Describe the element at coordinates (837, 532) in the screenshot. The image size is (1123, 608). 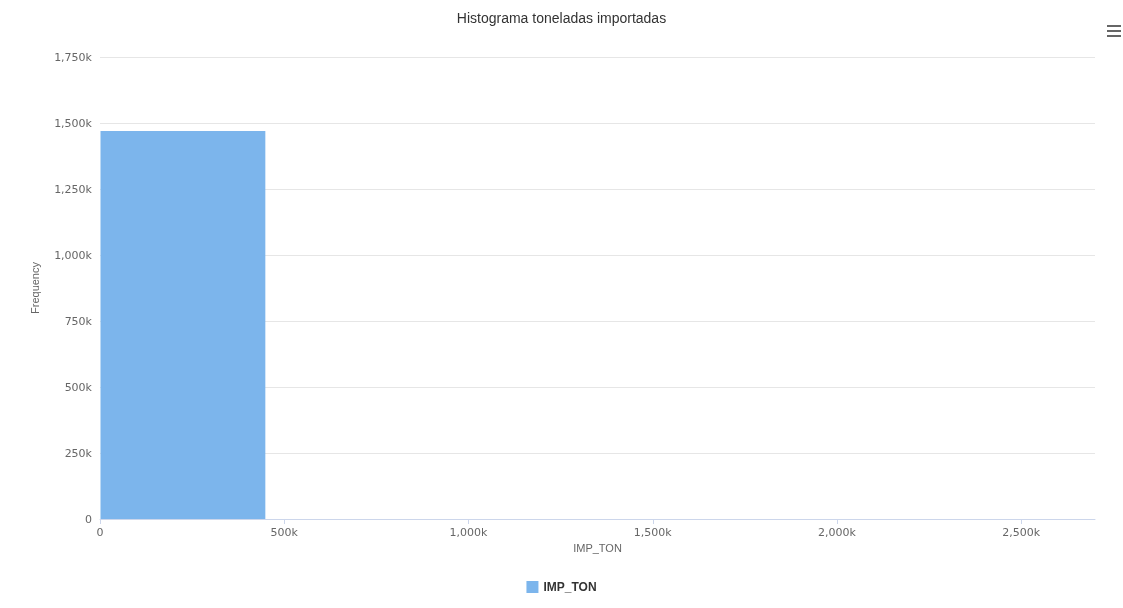
I see `x-tick-label: 2,000k` at that location.